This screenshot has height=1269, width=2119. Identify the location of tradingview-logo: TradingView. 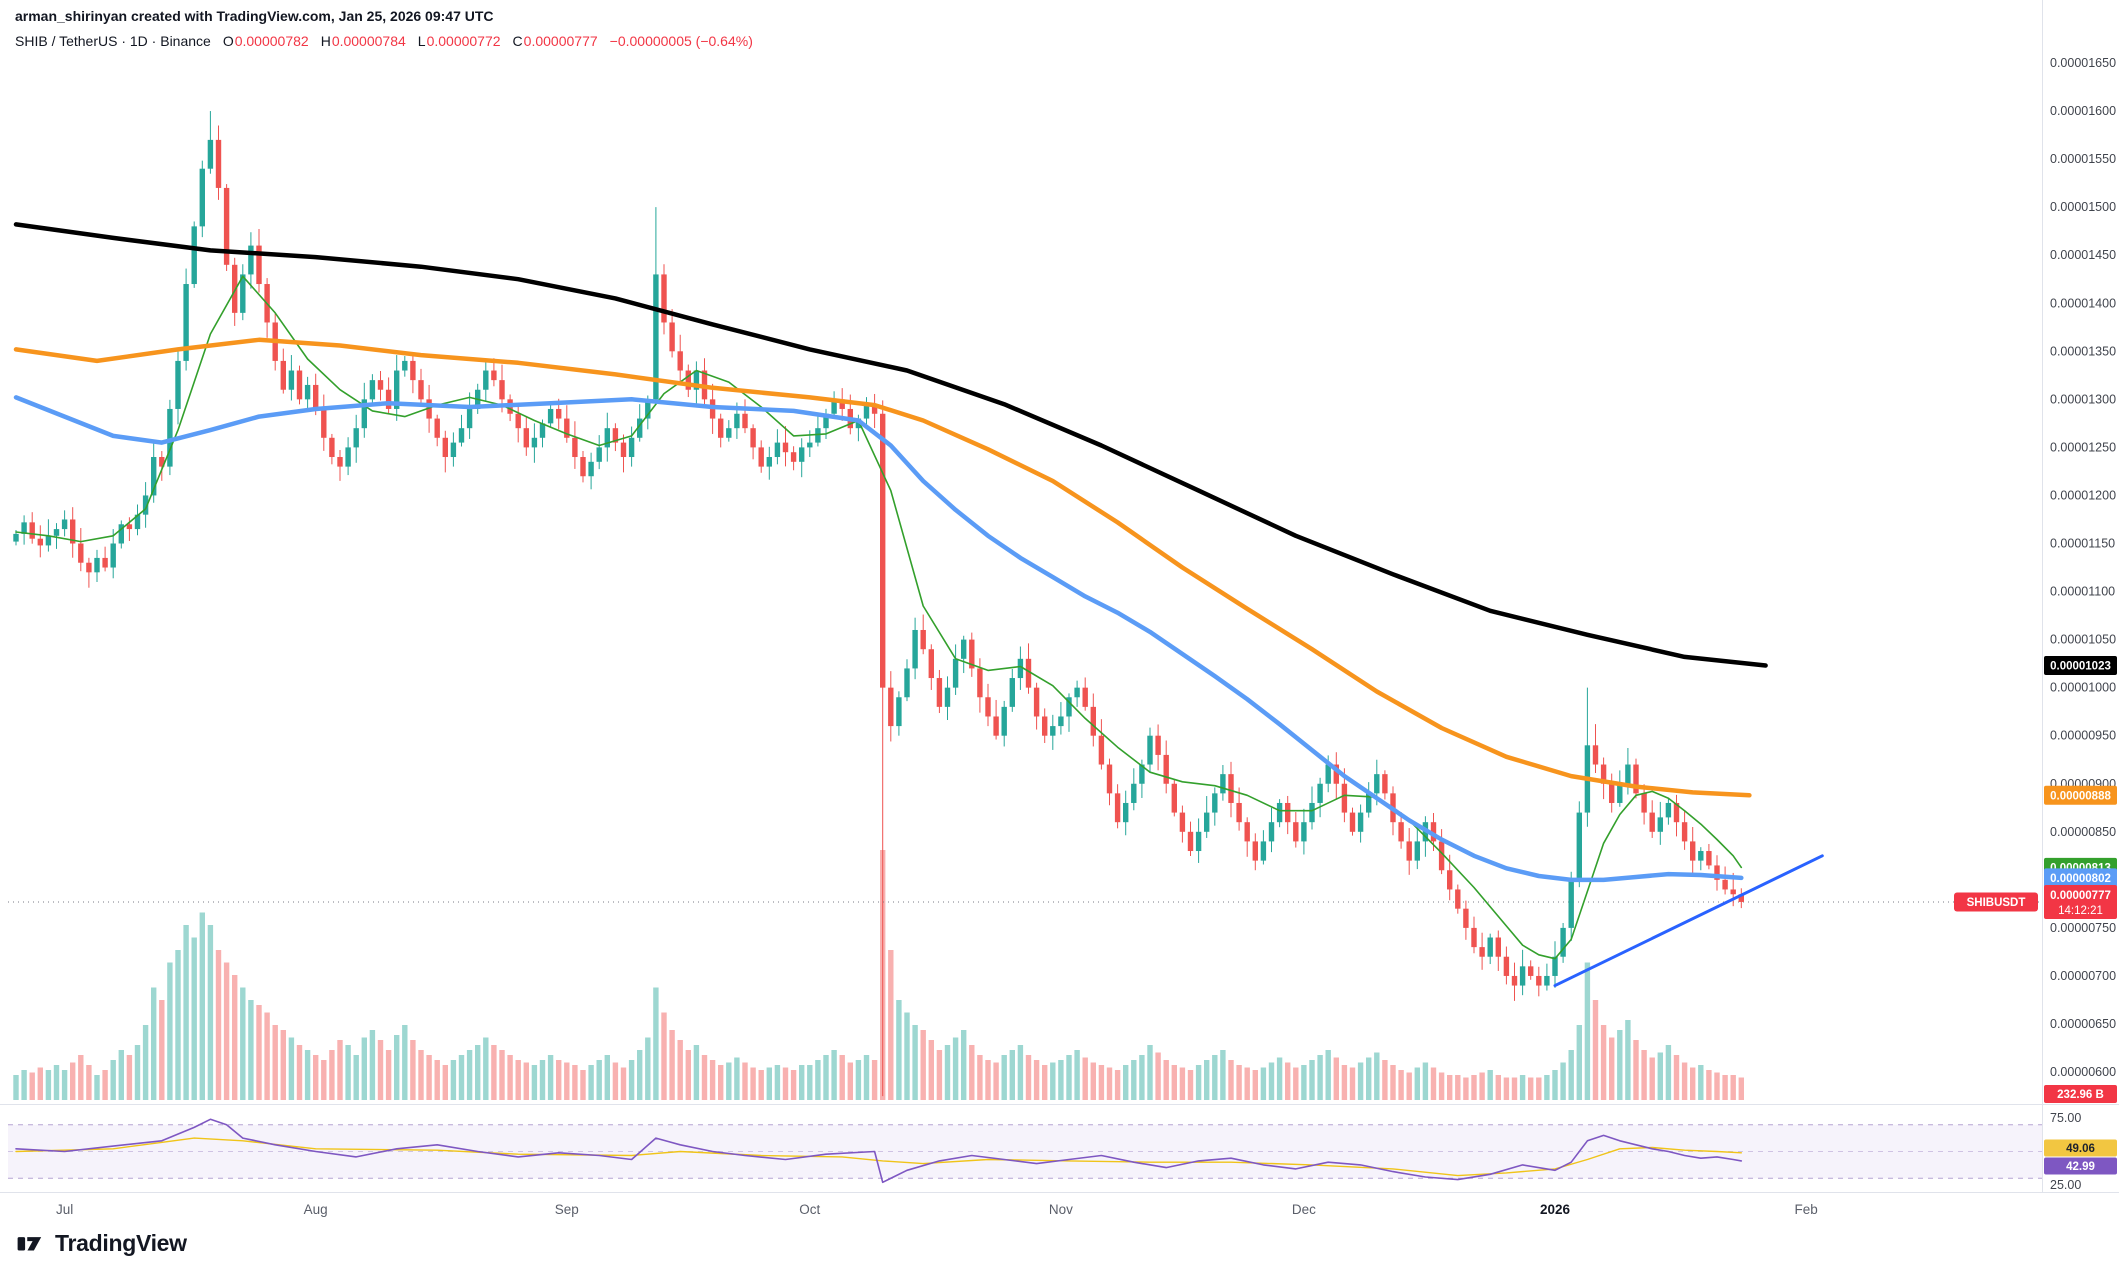
(101, 1243).